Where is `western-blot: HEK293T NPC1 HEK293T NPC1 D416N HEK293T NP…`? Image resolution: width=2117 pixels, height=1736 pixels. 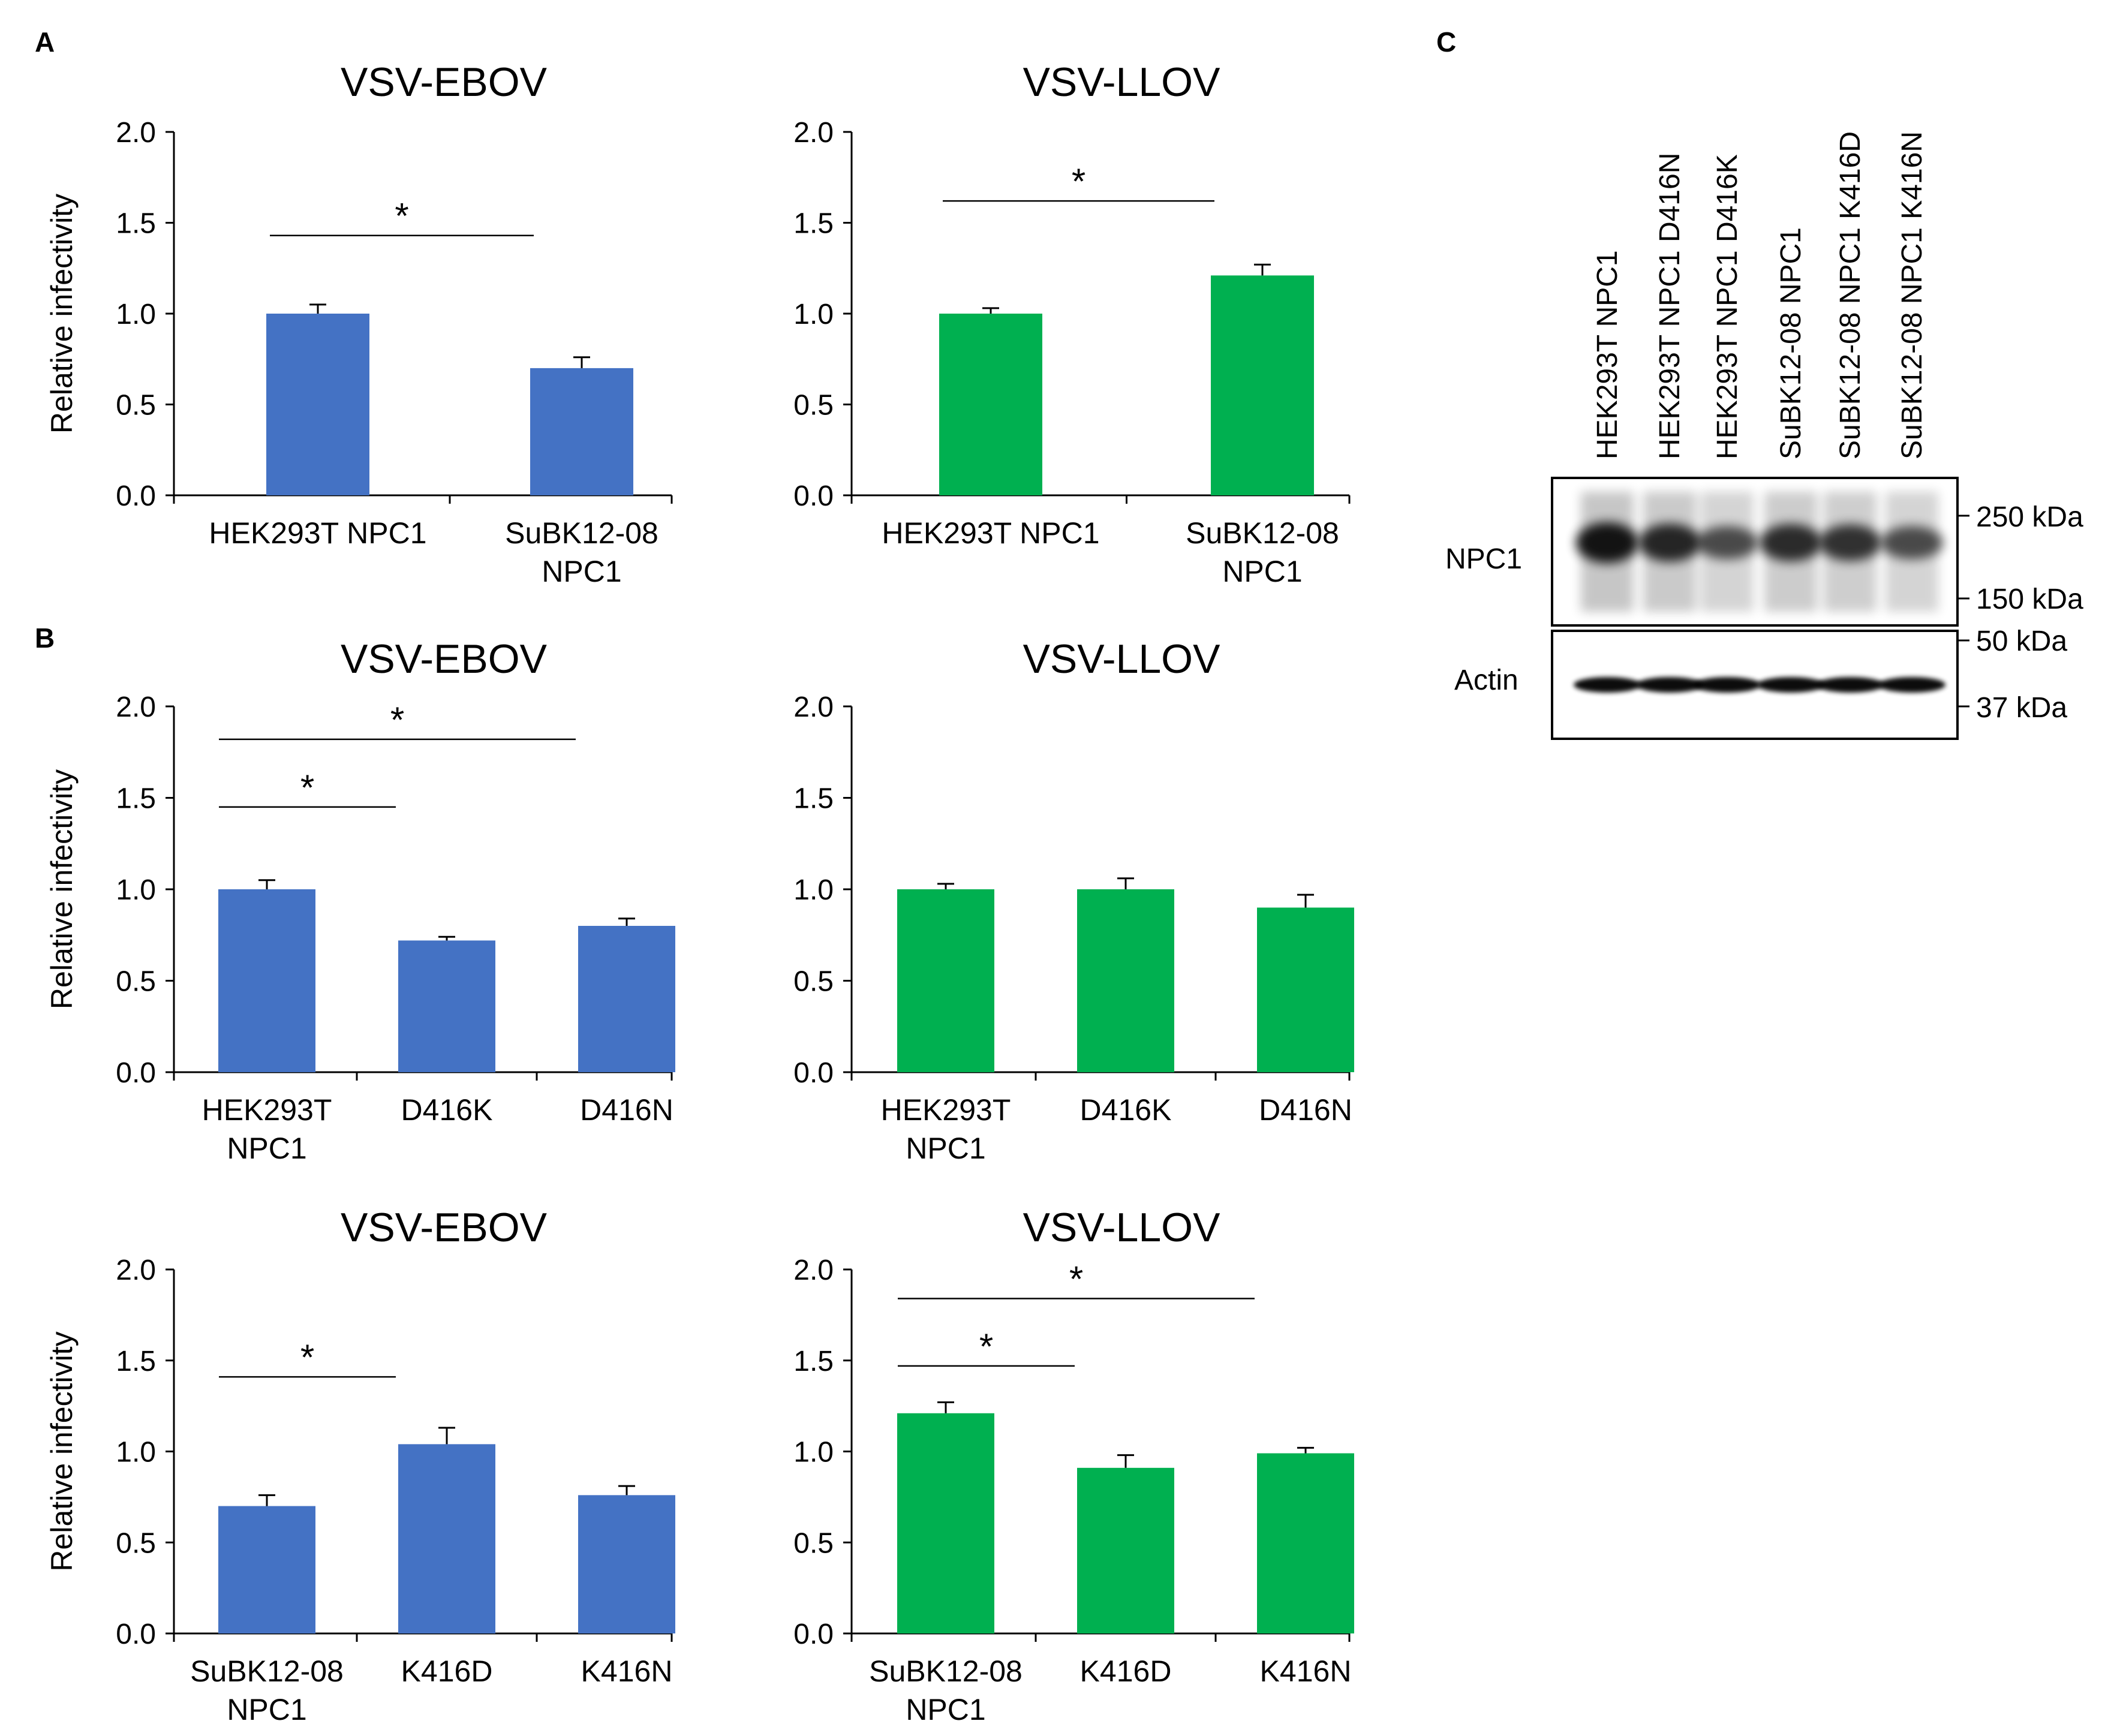 western-blot: HEK293T NPC1 HEK293T NPC1 D416N HEK293T NP… is located at coordinates (1764, 435).